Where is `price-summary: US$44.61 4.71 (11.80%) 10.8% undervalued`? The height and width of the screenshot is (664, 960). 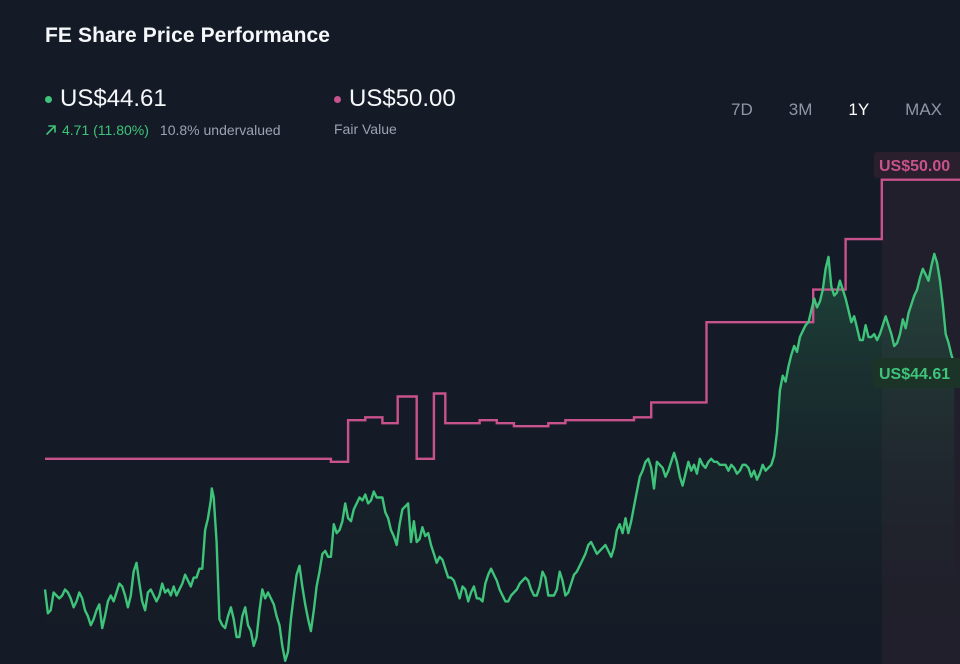 price-summary: US$44.61 4.71 (11.80%) 10.8% undervalued is located at coordinates (163, 112).